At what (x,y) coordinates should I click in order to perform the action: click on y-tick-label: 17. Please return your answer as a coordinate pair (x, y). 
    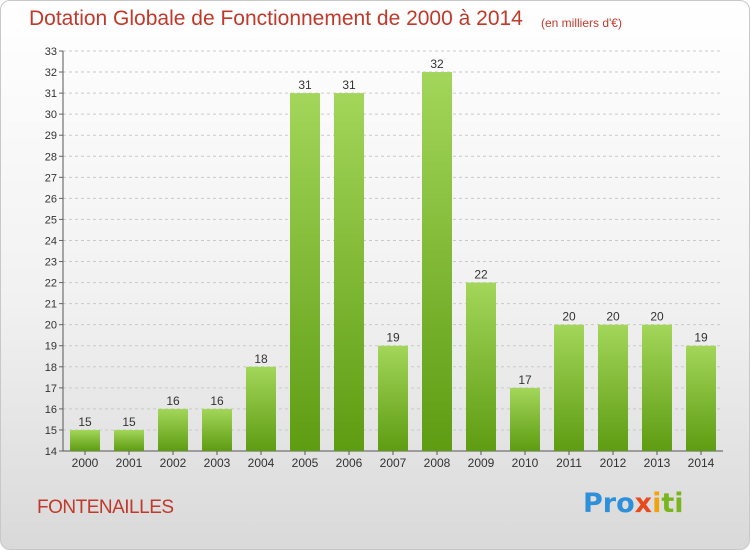
    Looking at the image, I should click on (51, 389).